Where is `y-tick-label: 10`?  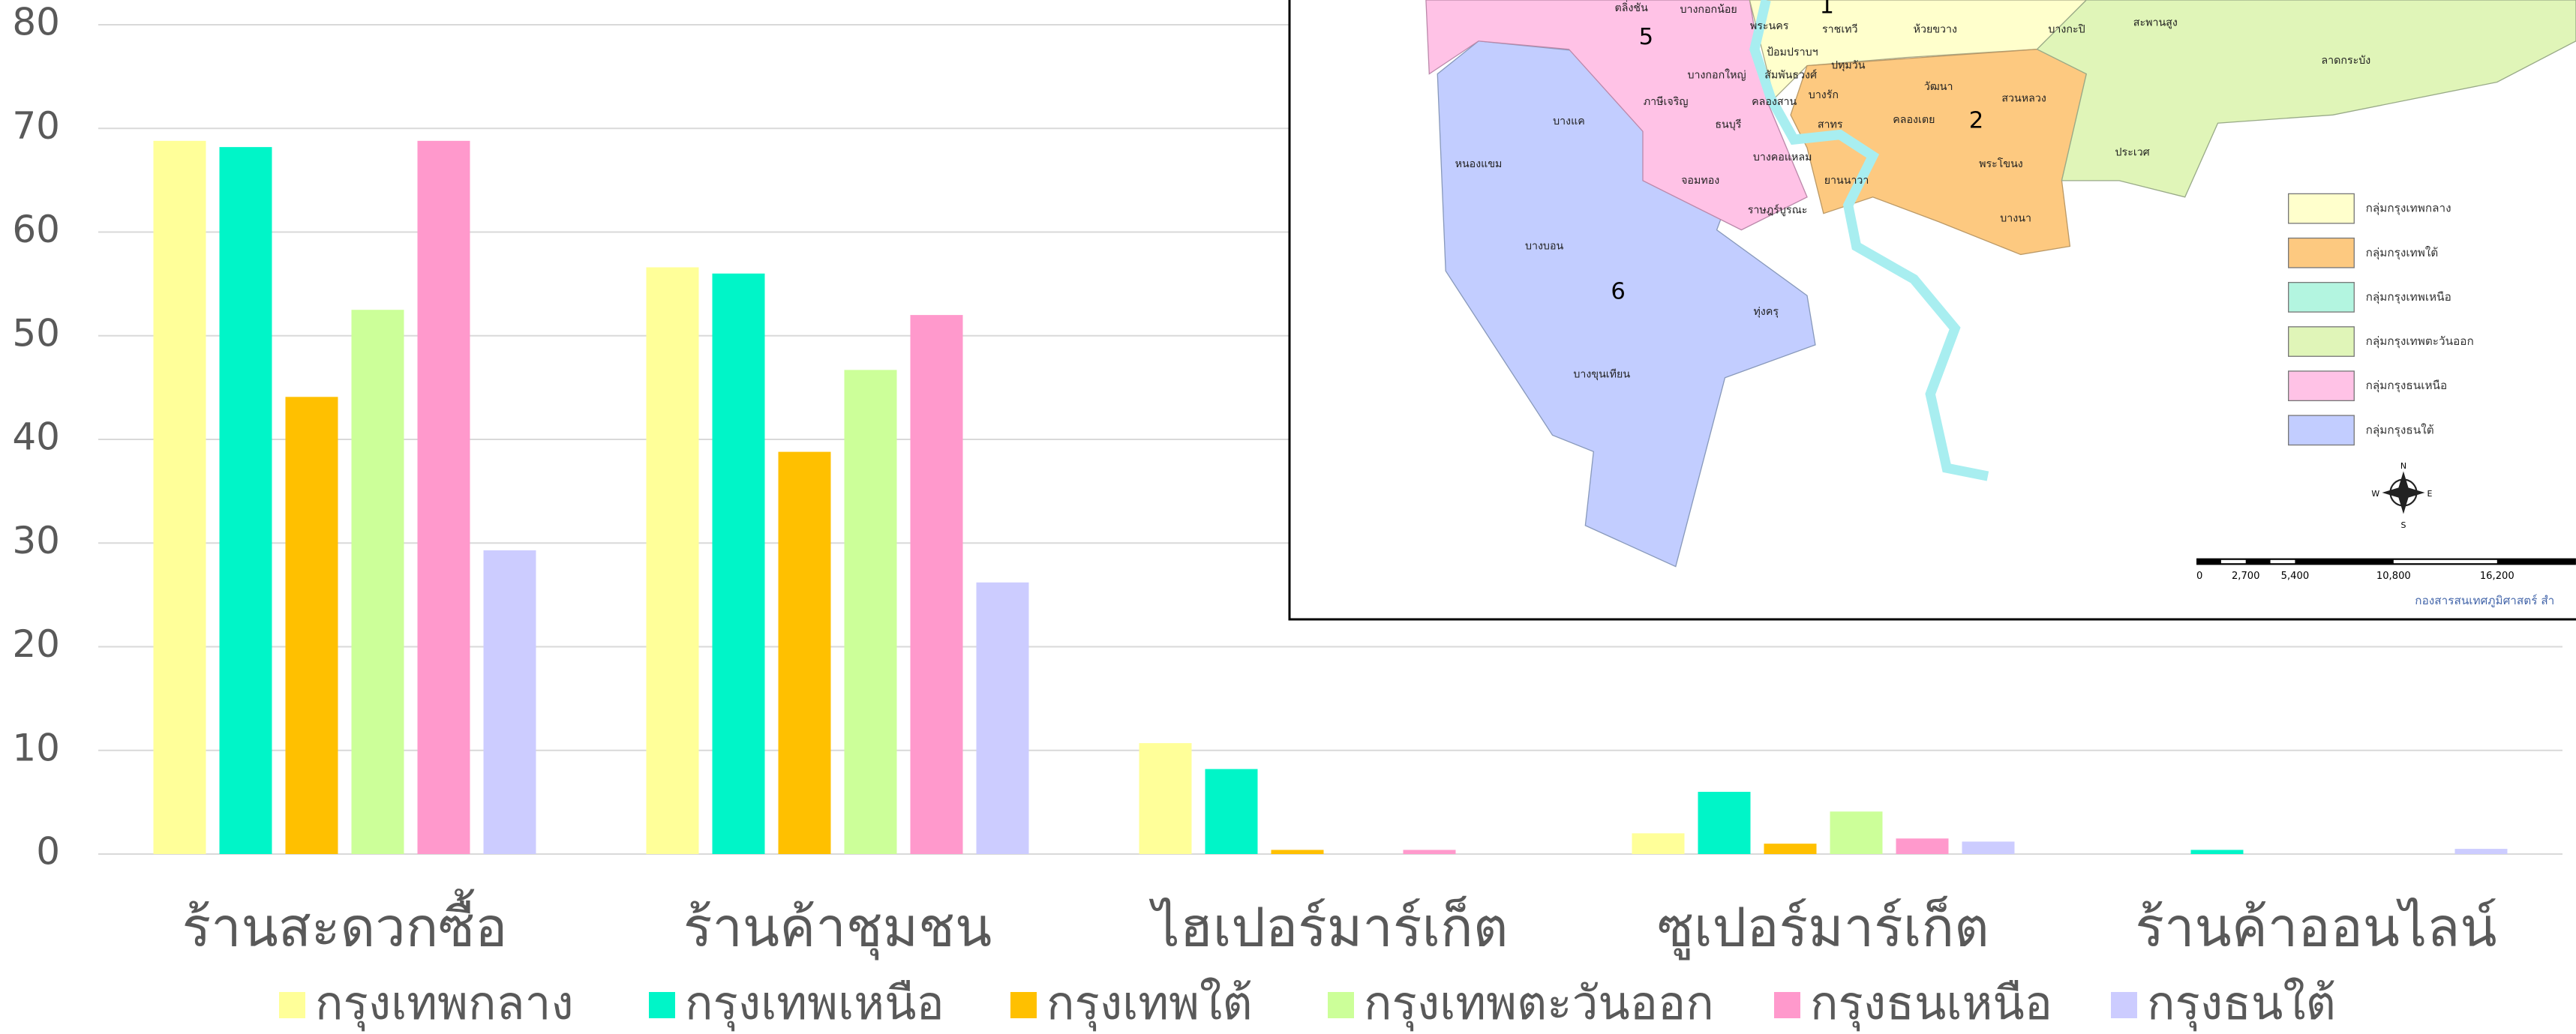 y-tick-label: 10 is located at coordinates (36, 748).